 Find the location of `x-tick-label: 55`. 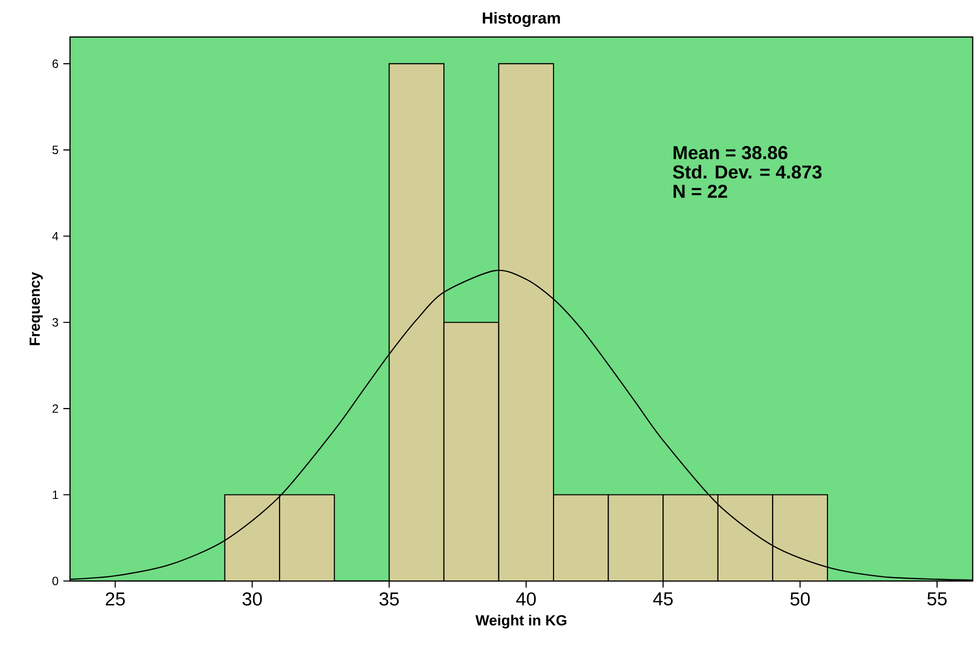

x-tick-label: 55 is located at coordinates (937, 599).